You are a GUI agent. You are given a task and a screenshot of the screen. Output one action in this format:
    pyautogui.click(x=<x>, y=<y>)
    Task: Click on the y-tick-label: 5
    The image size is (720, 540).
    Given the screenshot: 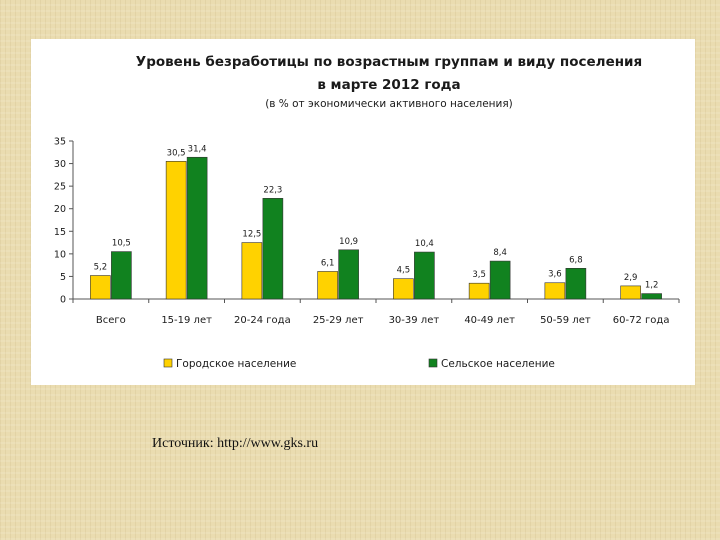 What is the action you would take?
    pyautogui.click(x=63, y=277)
    